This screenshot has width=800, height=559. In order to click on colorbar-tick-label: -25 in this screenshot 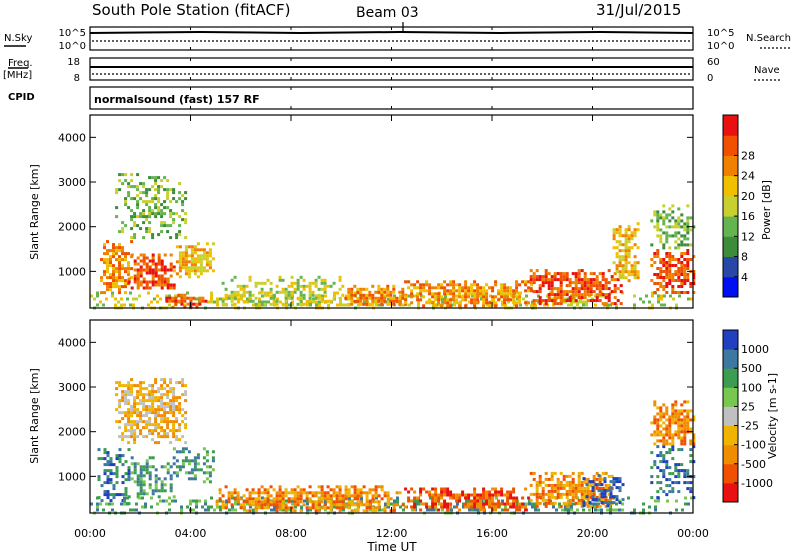, I will do `click(750, 426)`.